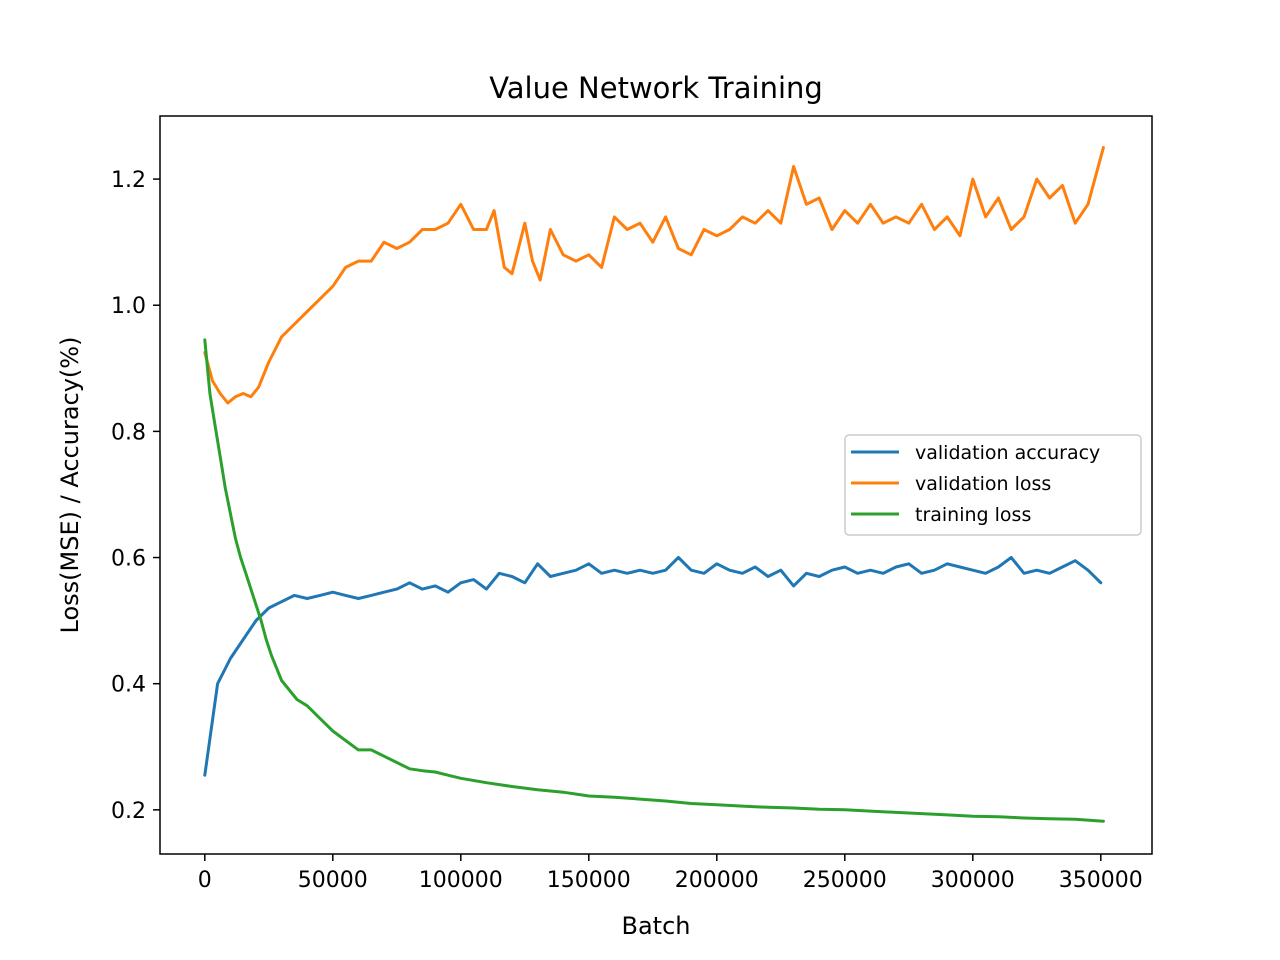 Image resolution: width=1280 pixels, height=960 pixels. Describe the element at coordinates (333, 880) in the screenshot. I see `x-tick-label: 50000` at that location.